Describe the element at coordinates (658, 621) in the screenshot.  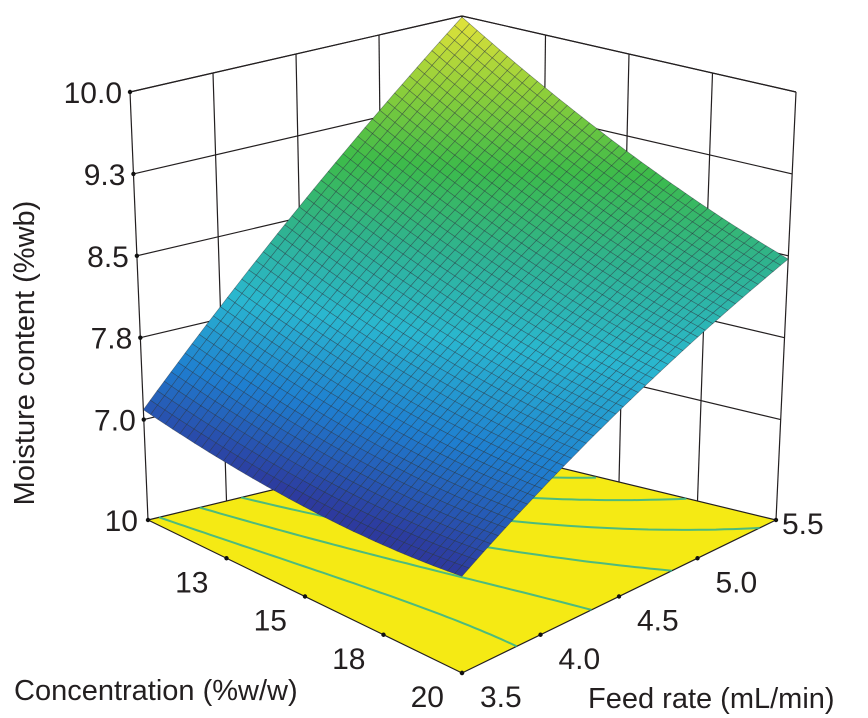
I see `y-tick-label: 4.5` at that location.